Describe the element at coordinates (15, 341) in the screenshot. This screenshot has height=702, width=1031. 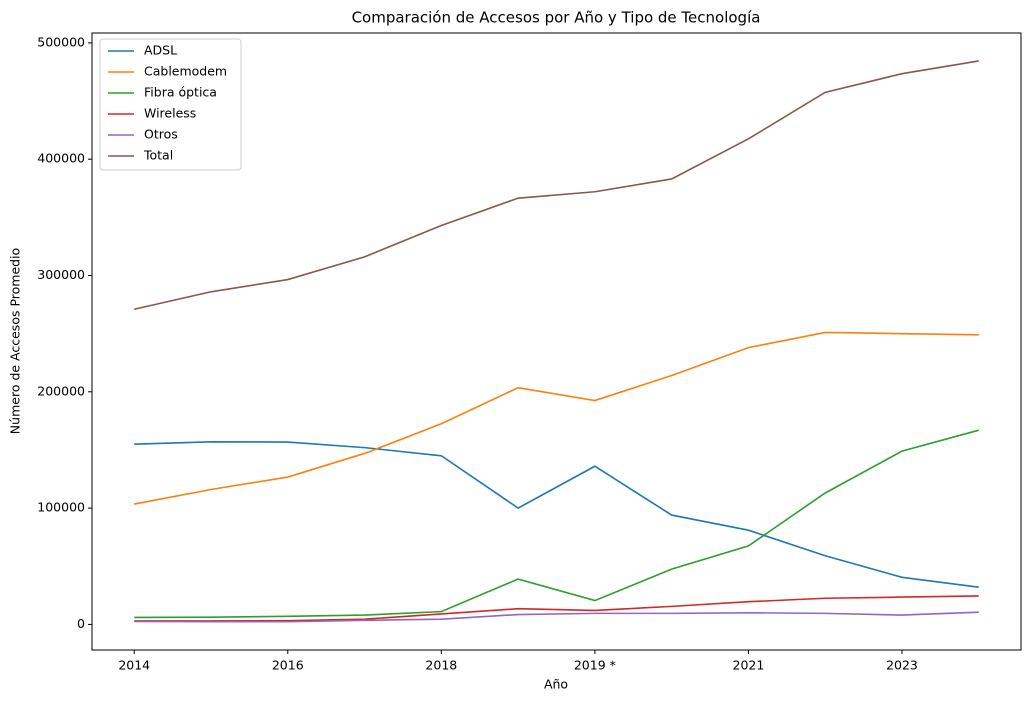
I see `y-axis-label: Número de Accesos Promedio` at that location.